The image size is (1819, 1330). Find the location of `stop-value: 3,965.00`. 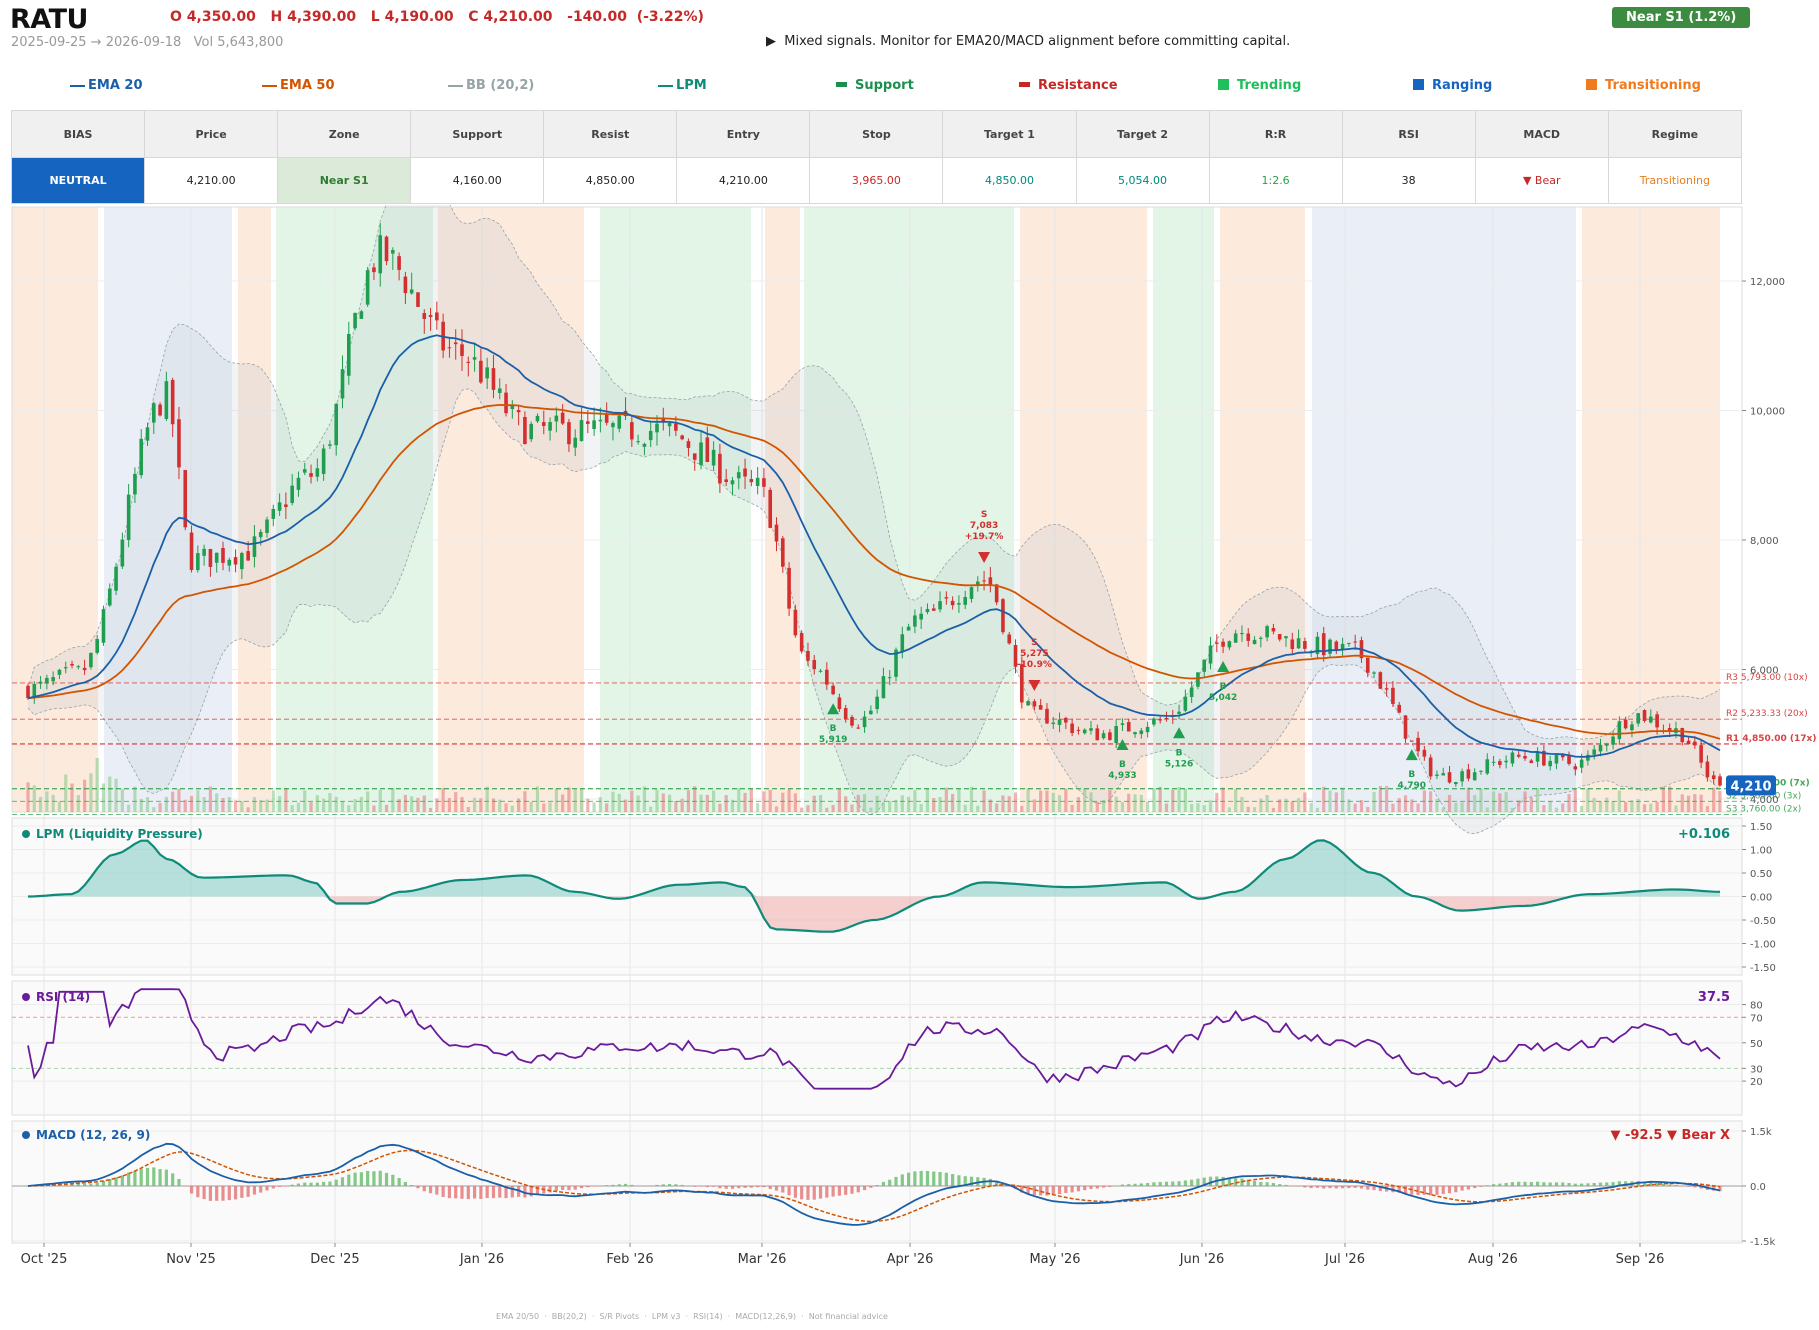

stop-value: 3,965.00 is located at coordinates (876, 180).